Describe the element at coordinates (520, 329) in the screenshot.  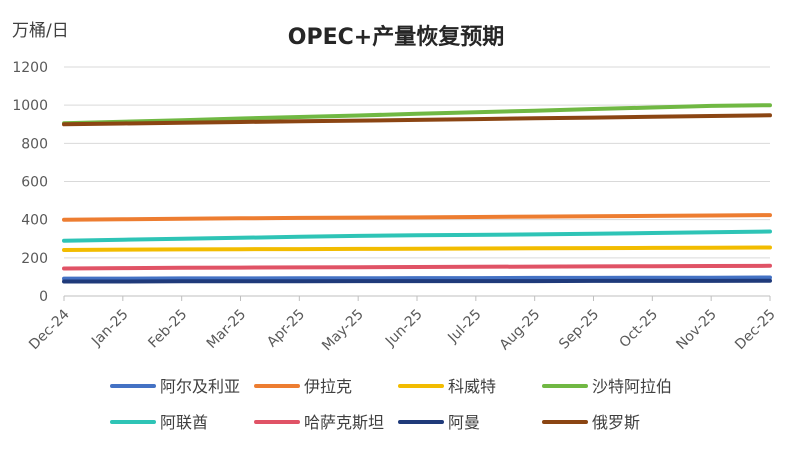
I see `x-tick-label: Aug-25` at that location.